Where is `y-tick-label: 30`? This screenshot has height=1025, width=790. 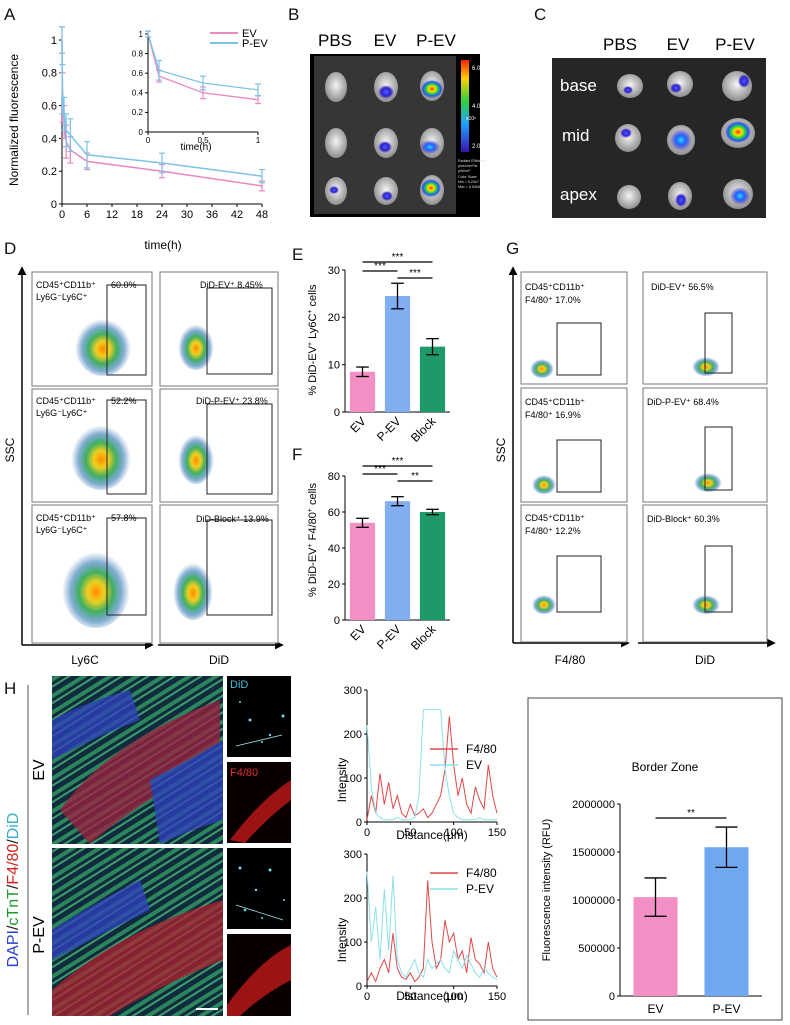
y-tick-label: 30 is located at coordinates (334, 271).